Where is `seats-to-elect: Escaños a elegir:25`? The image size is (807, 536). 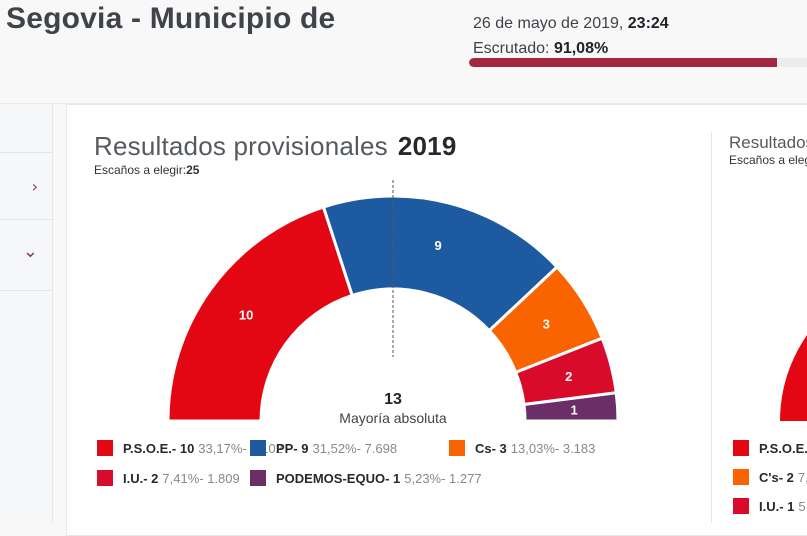
seats-to-elect: Escaños a elegir:25 is located at coordinates (147, 170).